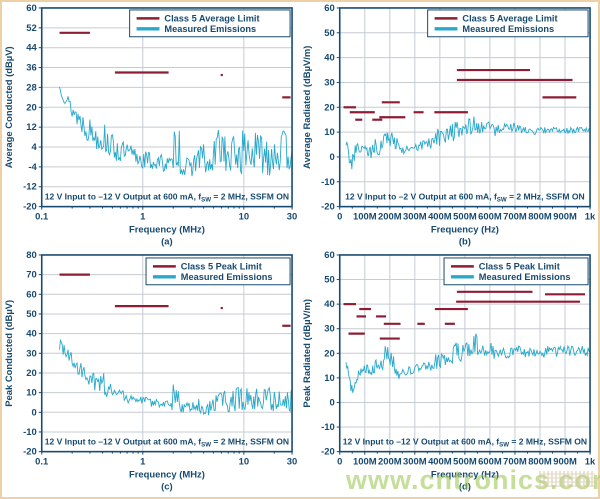 Image resolution: width=600 pixels, height=499 pixels. What do you see at coordinates (465, 486) in the screenshot?
I see `panel-caption: (d)` at bounding box center [465, 486].